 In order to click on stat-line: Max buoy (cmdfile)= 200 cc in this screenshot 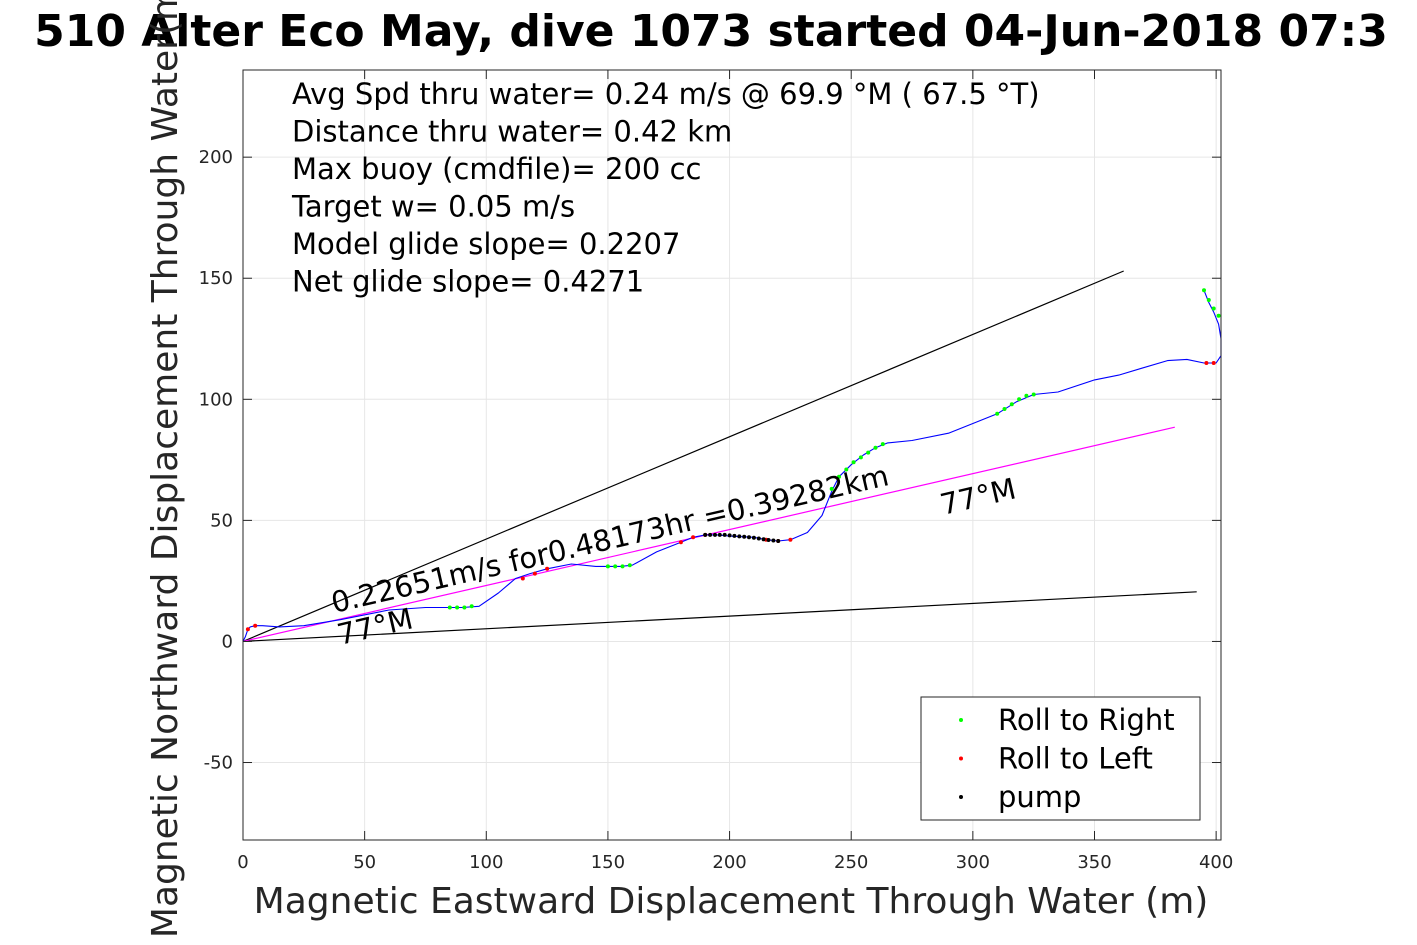, I will do `click(496, 169)`.